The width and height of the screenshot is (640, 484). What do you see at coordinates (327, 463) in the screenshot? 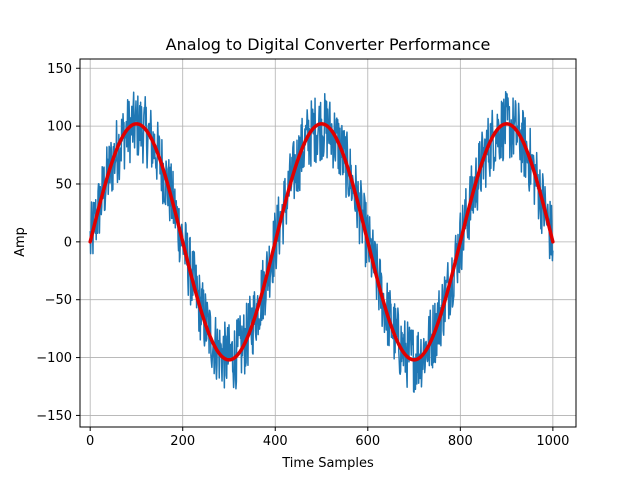
I see `x-axis-label: Time Samples` at bounding box center [327, 463].